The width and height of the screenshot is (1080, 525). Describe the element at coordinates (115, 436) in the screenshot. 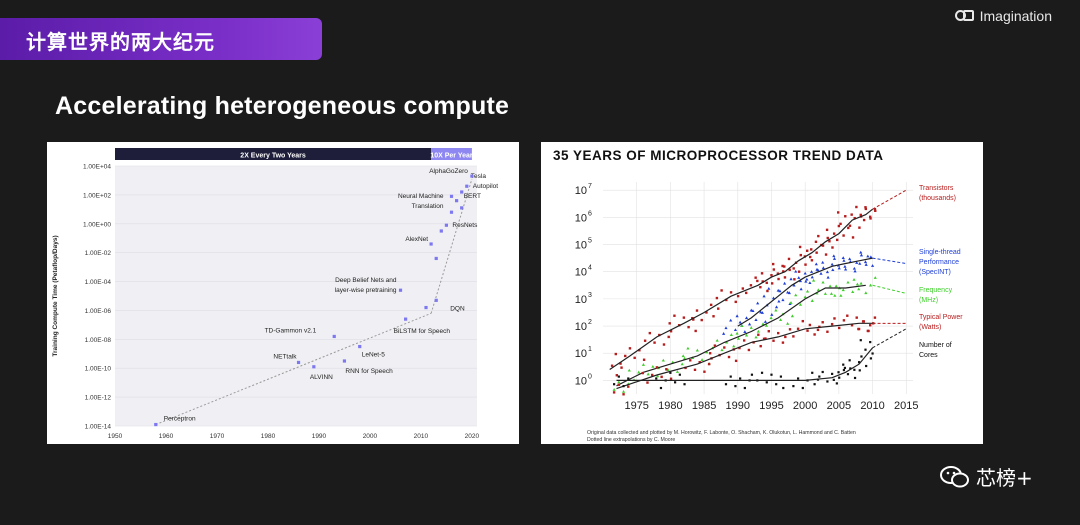

I see `x-tick-label: 1950` at that location.